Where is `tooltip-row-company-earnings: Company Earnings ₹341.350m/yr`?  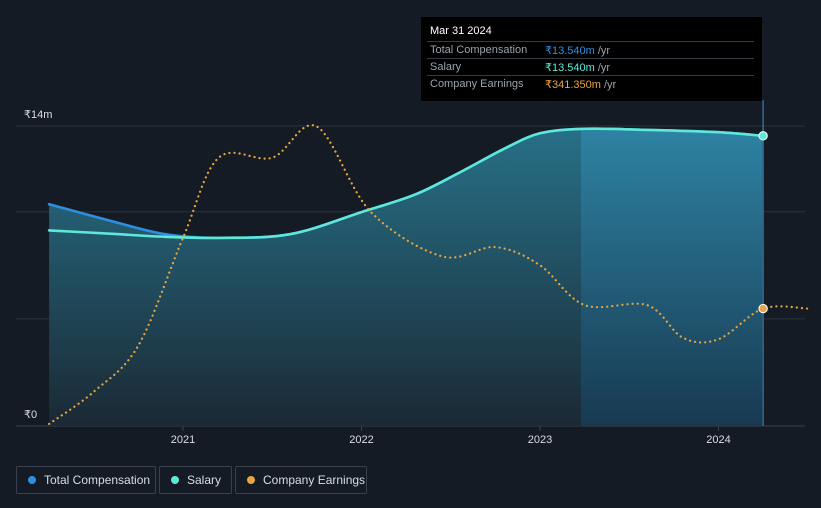 tooltip-row-company-earnings: Company Earnings ₹341.350m/yr is located at coordinates (590, 84).